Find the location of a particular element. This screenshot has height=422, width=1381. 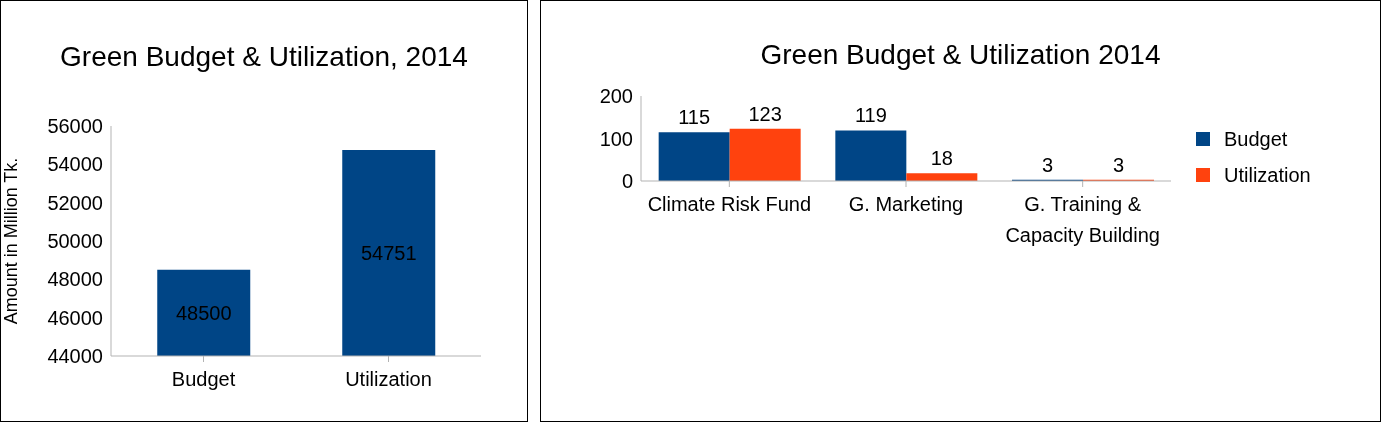

data-label: 115 is located at coordinates (694, 117).